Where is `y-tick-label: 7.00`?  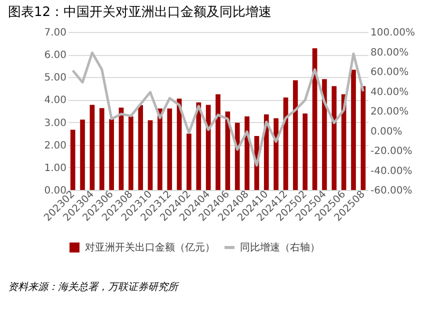
y-tick-label: 7.00 is located at coordinates (55, 33).